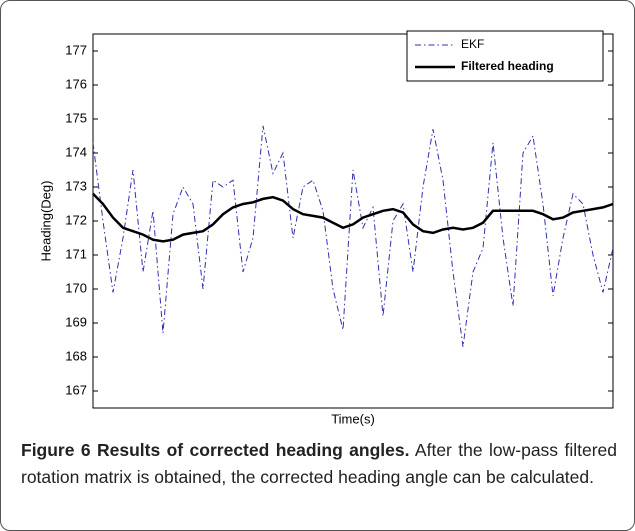  Describe the element at coordinates (76, 151) in the screenshot. I see `y-tick-label: 174` at that location.